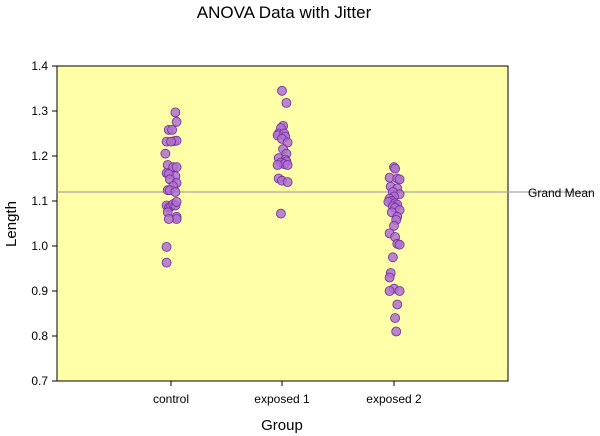 This screenshot has height=436, width=600. I want to click on y-tick-label: 0.8, so click(39, 336).